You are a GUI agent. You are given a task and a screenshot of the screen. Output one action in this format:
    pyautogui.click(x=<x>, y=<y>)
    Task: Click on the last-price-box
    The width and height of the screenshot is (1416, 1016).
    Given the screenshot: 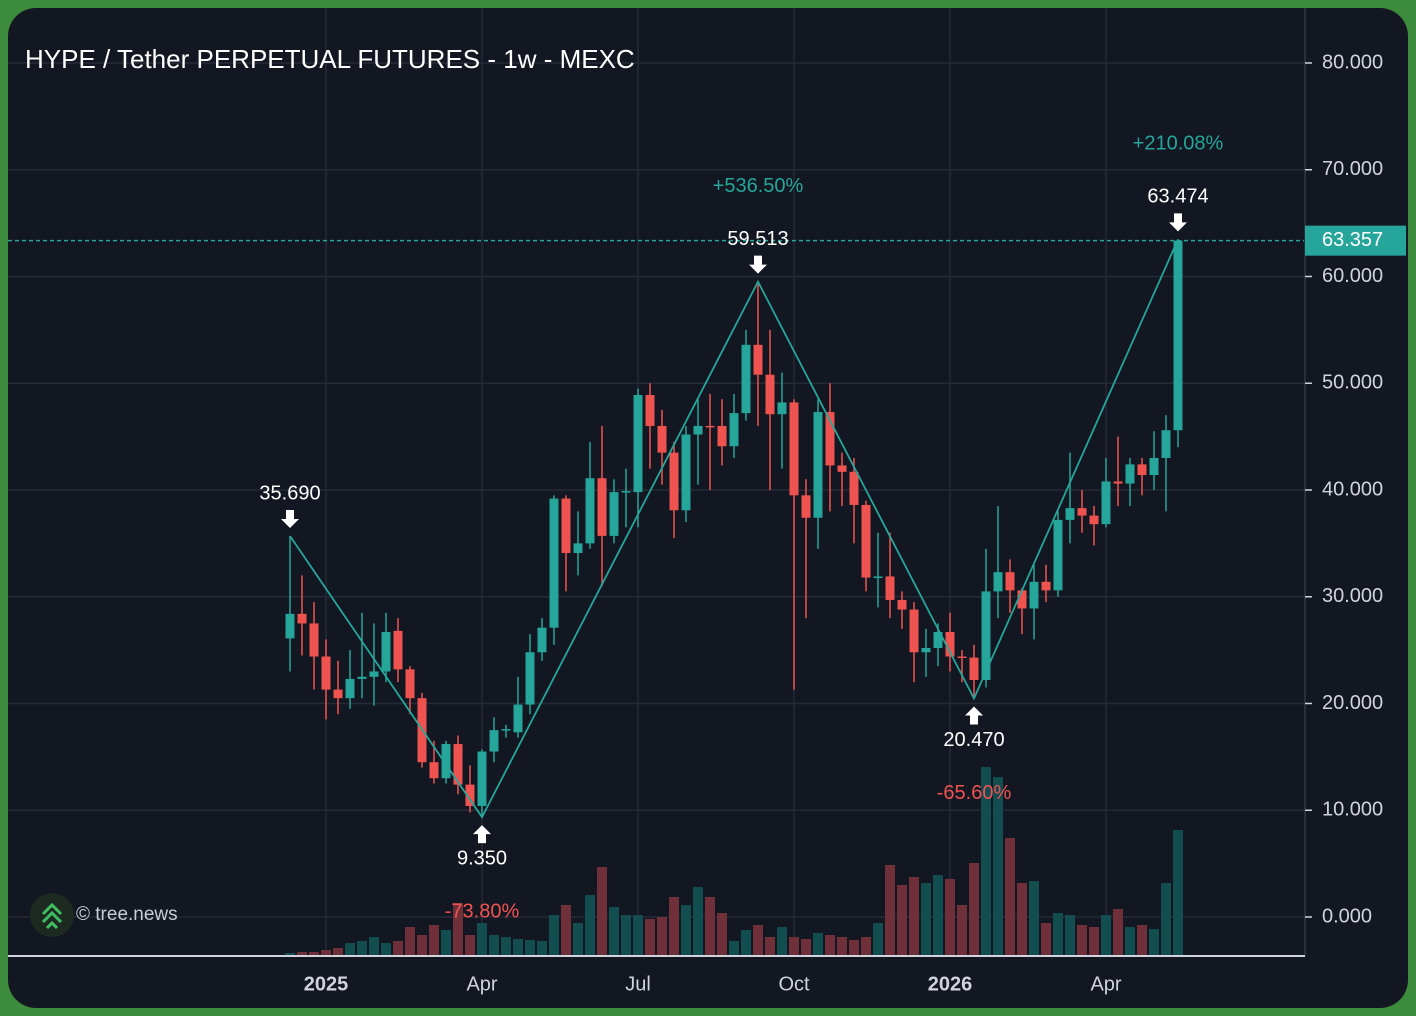 What is the action you would take?
    pyautogui.click(x=1355, y=240)
    